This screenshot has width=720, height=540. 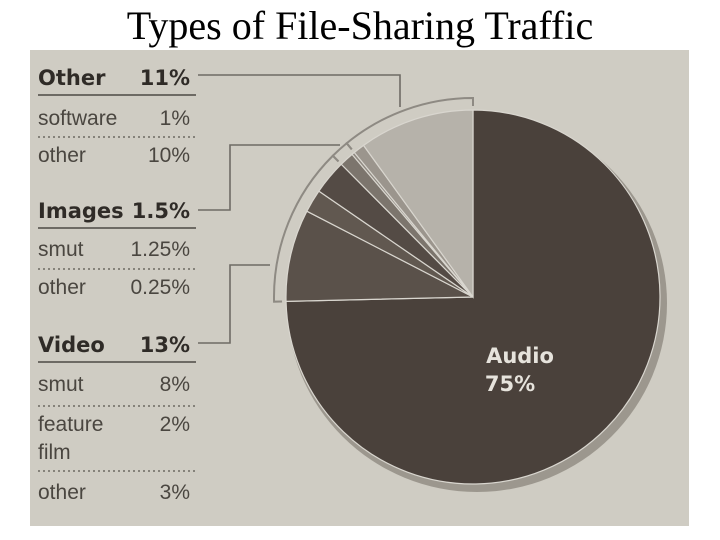 I want to click on legend-other-other-value: 10%, so click(x=169, y=155).